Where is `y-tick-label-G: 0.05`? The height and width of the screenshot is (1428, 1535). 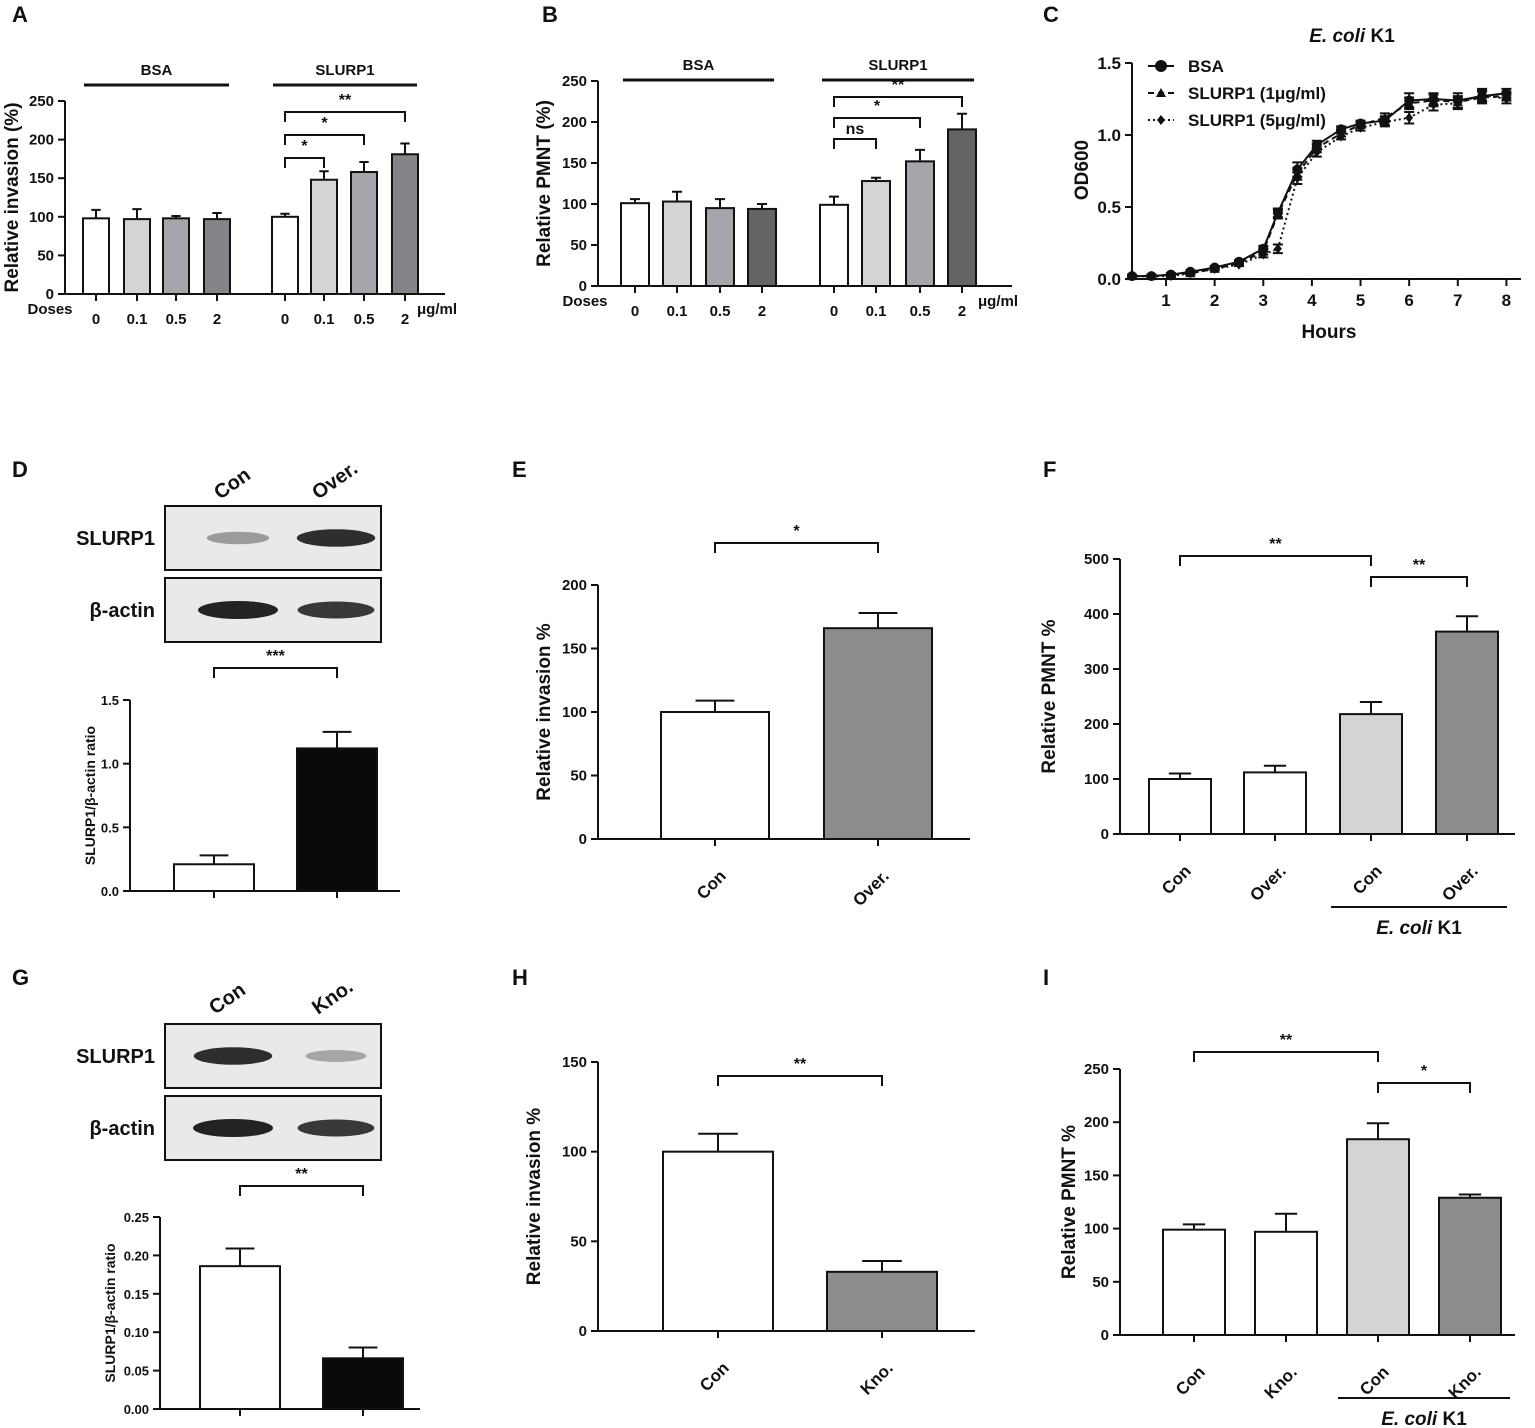 y-tick-label-G: 0.05 is located at coordinates (136, 1371).